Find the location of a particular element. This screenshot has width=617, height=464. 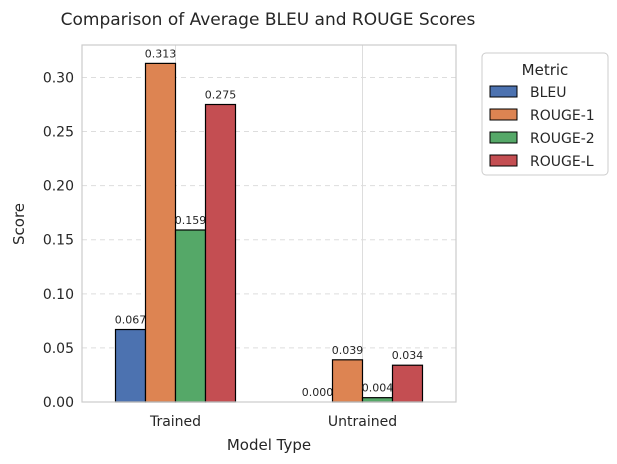

data-label: 0.004 is located at coordinates (378, 388).